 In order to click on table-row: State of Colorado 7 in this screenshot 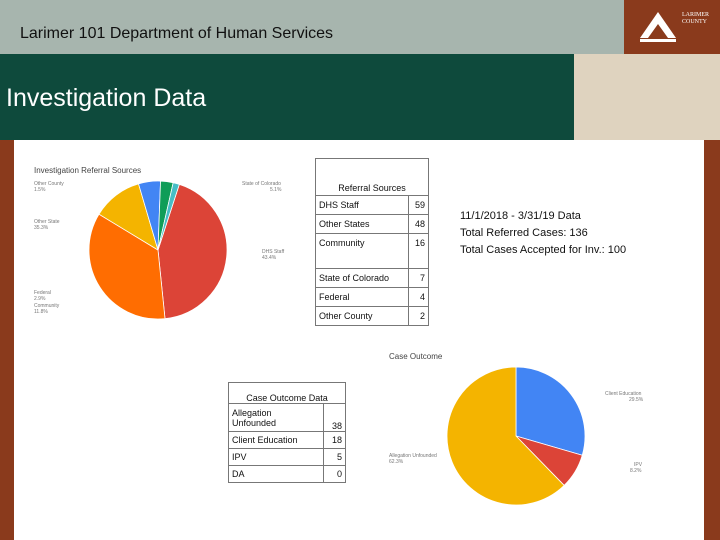, I will do `click(372, 278)`.